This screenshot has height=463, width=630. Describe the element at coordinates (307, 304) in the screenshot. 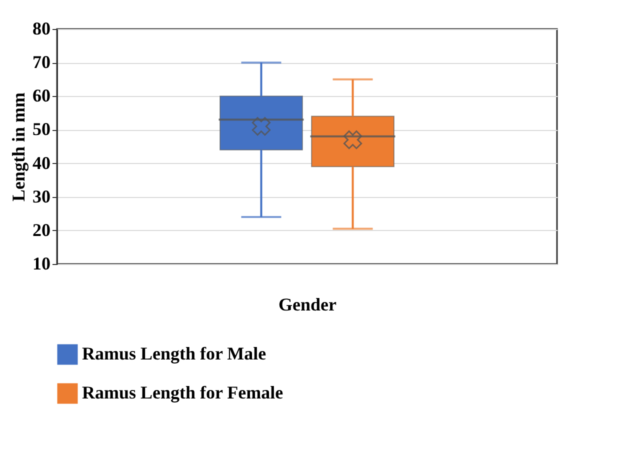

I see `x-axis-title: Gender` at that location.